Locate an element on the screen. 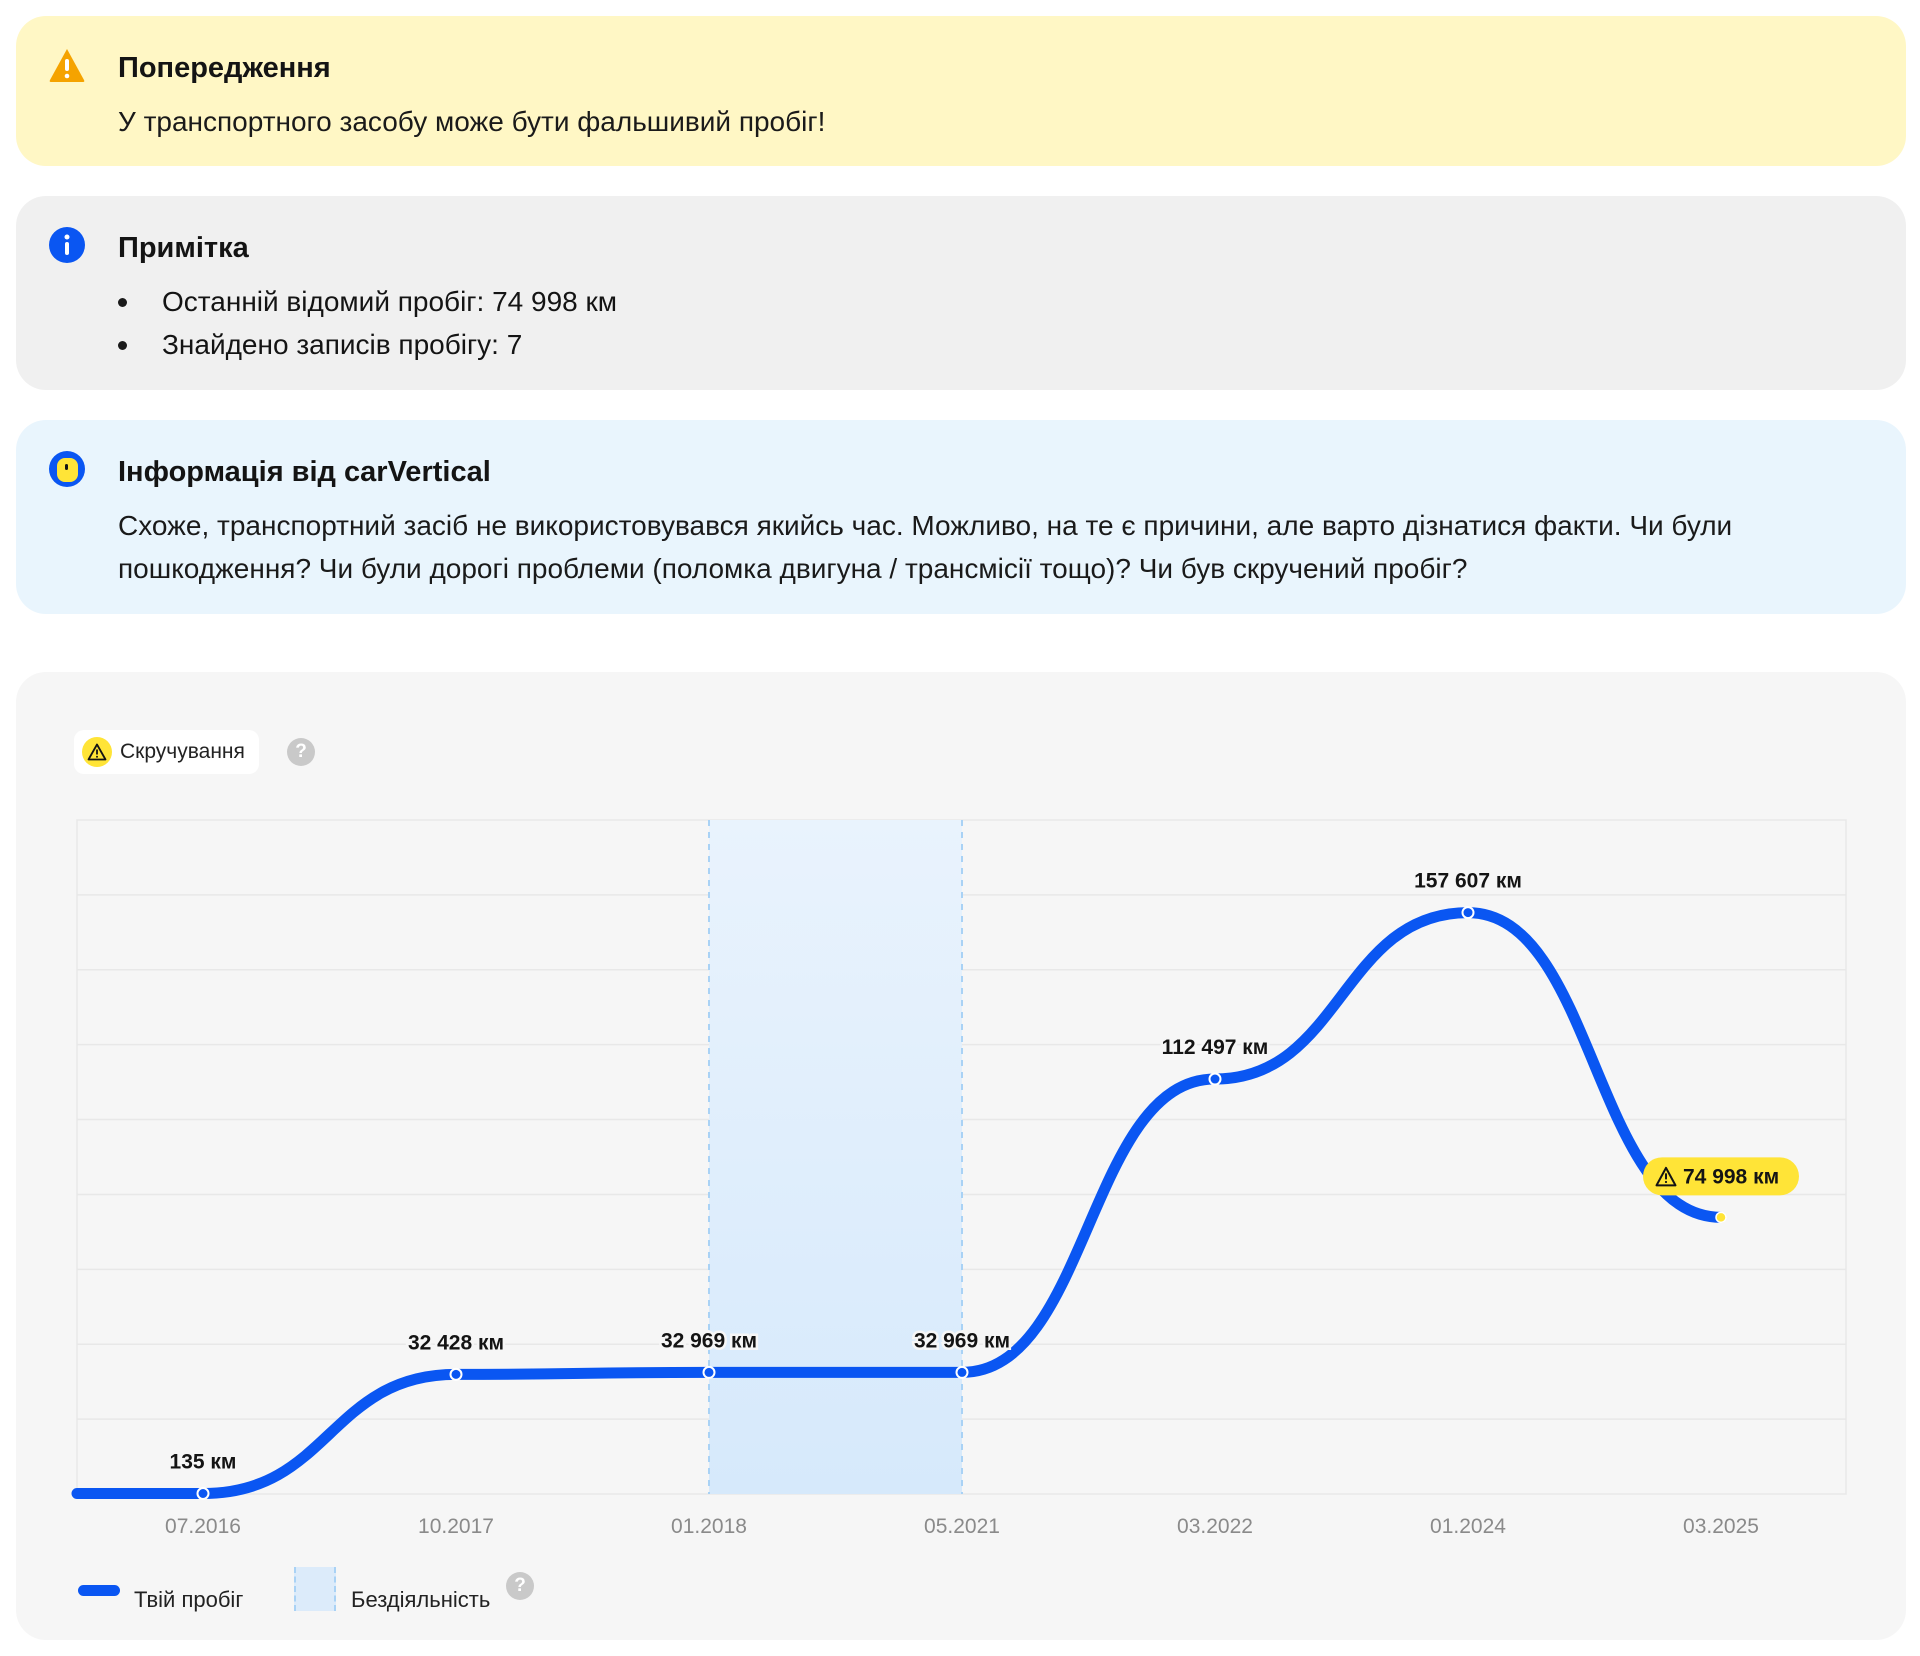 This screenshot has width=1920, height=1656. info-title: Інформація від carVertical is located at coordinates (304, 472).